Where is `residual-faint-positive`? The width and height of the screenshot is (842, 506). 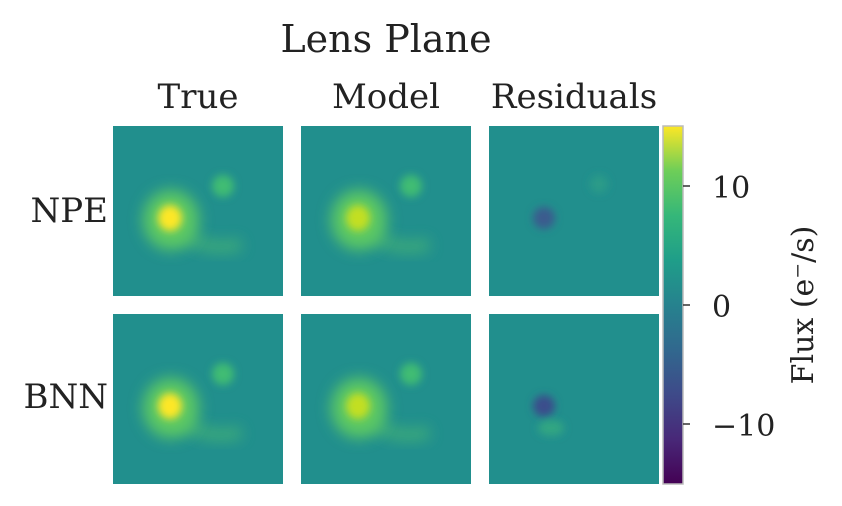 residual-faint-positive is located at coordinates (599, 184).